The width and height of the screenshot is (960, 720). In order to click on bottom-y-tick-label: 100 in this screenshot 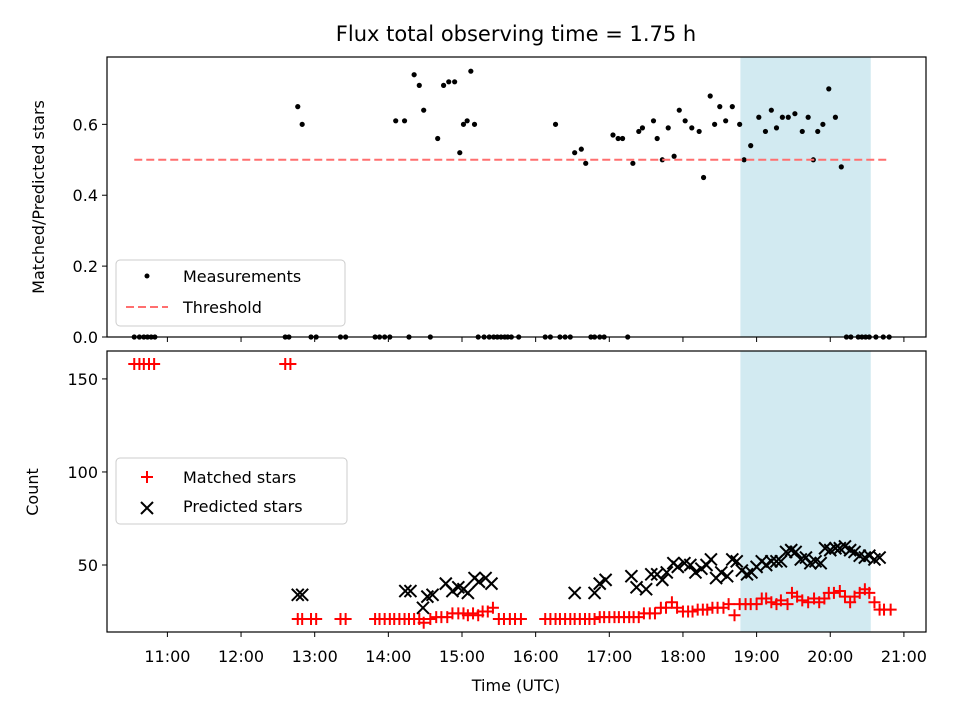, I will do `click(82, 472)`.